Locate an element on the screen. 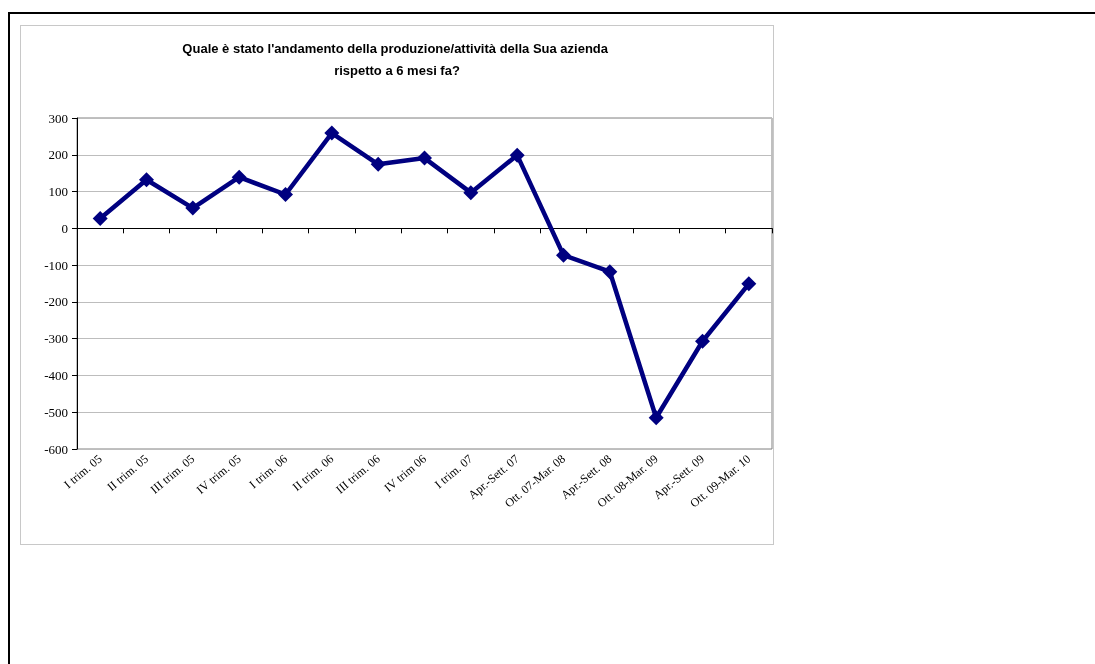 Image resolution: width=1095 pixels, height=664 pixels. chart-title: Quale è stato l'andamento della produzione/attività della Sua azienda rispetto a 6 mesi fa? is located at coordinates (397, 59).